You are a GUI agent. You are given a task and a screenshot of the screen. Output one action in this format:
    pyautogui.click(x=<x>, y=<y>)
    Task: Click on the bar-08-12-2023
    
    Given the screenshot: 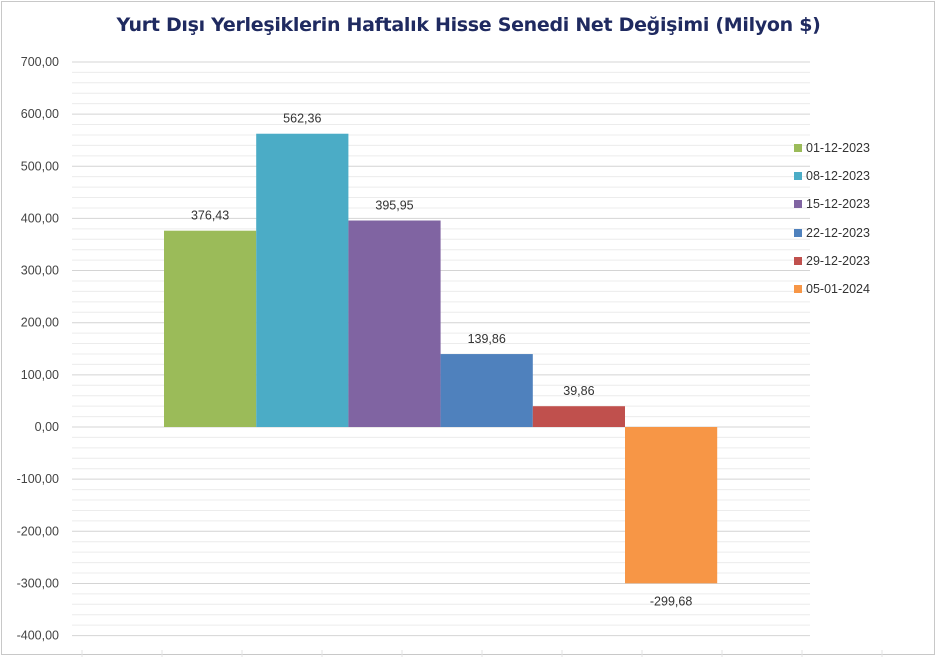 What is the action you would take?
    pyautogui.click(x=302, y=280)
    